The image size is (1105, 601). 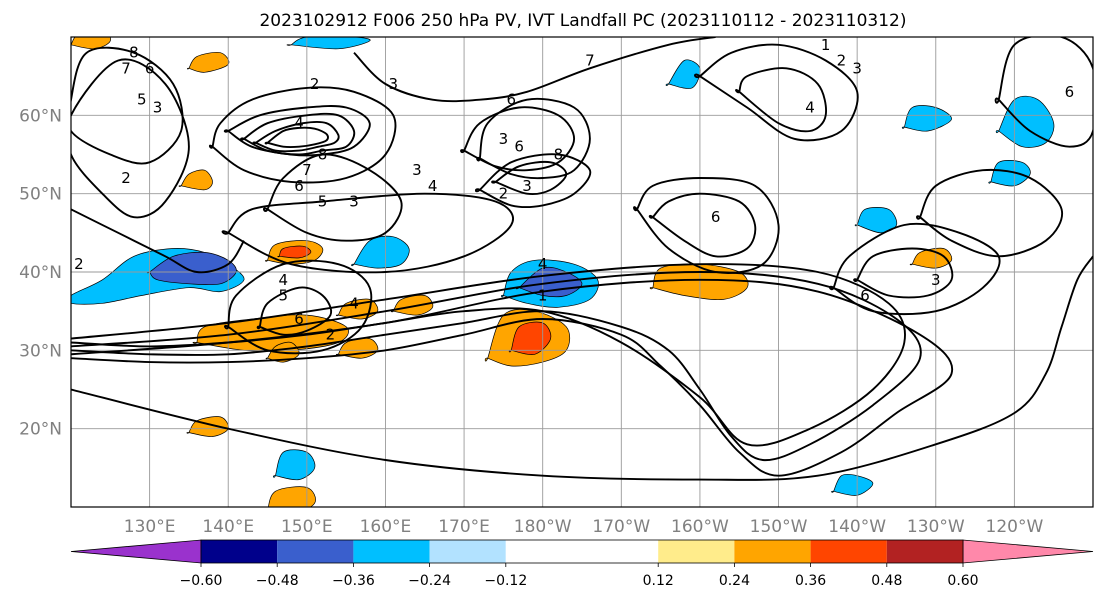 What do you see at coordinates (962, 581) in the screenshot?
I see `colorbar-tick-label-9: 0.60` at bounding box center [962, 581].